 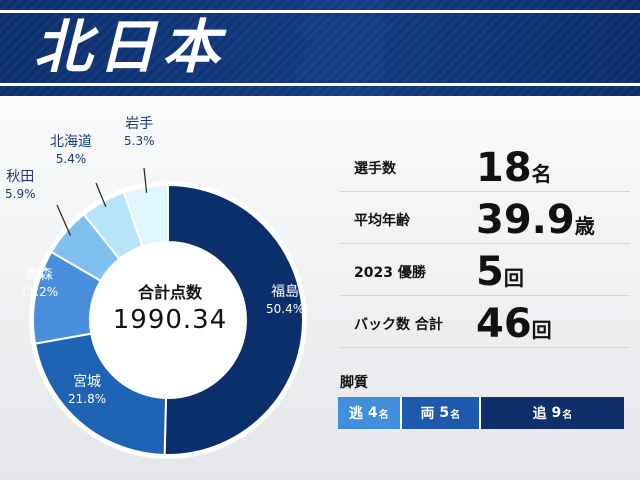 What do you see at coordinates (375, 169) in the screenshot?
I see `stat-label: 選手数` at bounding box center [375, 169].